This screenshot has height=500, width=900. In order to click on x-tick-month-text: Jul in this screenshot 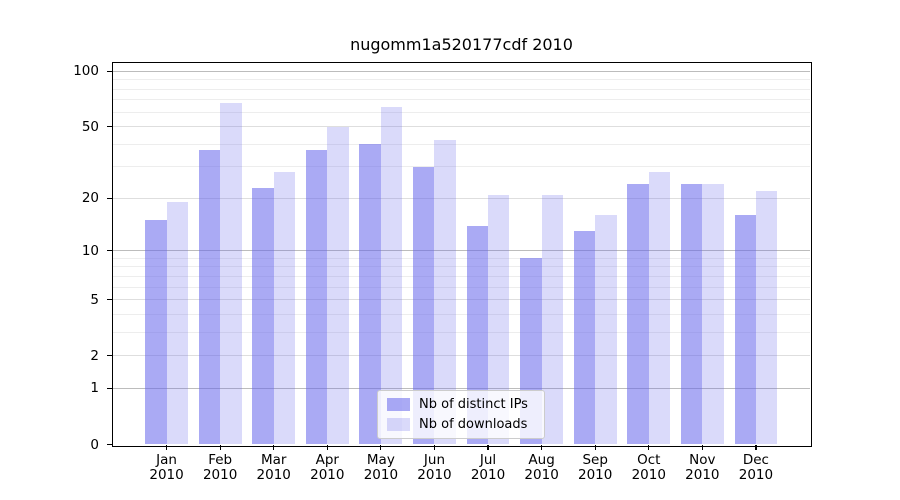, I will do `click(488, 459)`.